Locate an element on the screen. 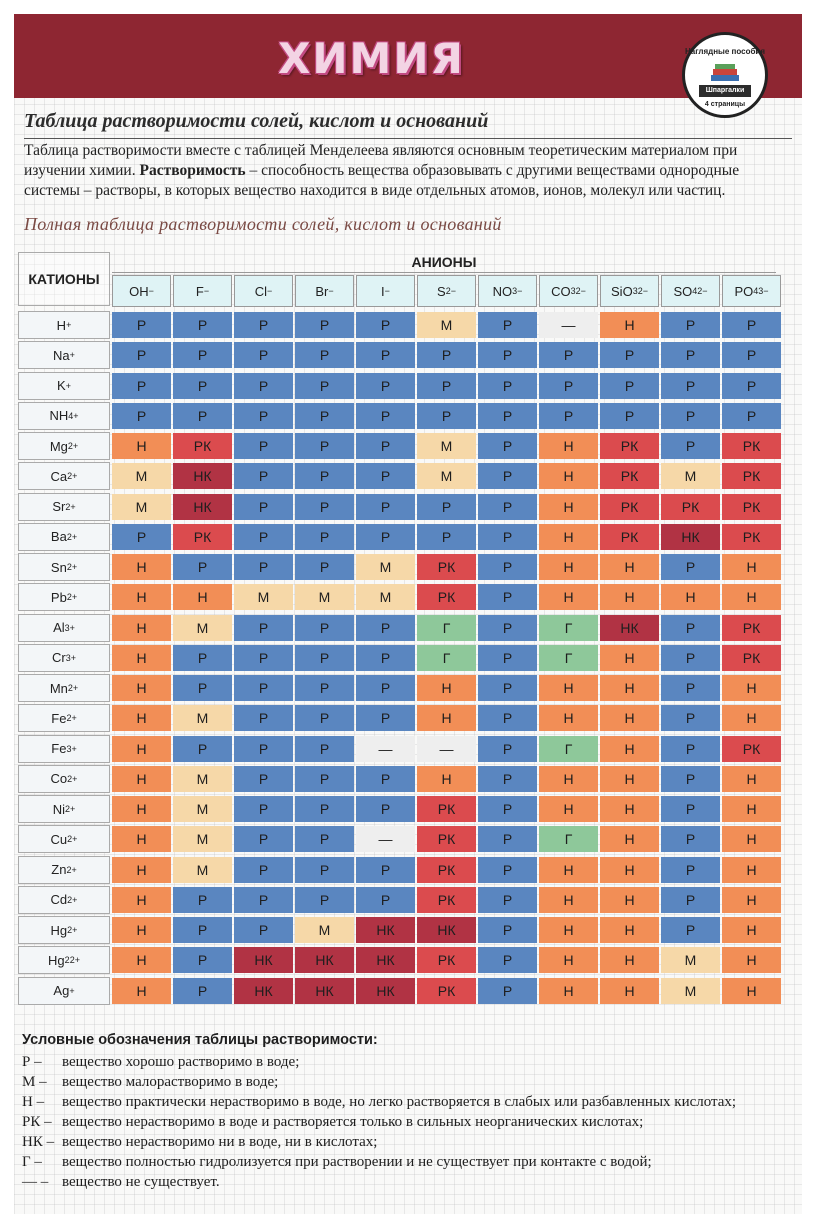 The width and height of the screenshot is (815, 1230). anion-header-cell: NO 3− is located at coordinates (507, 291).